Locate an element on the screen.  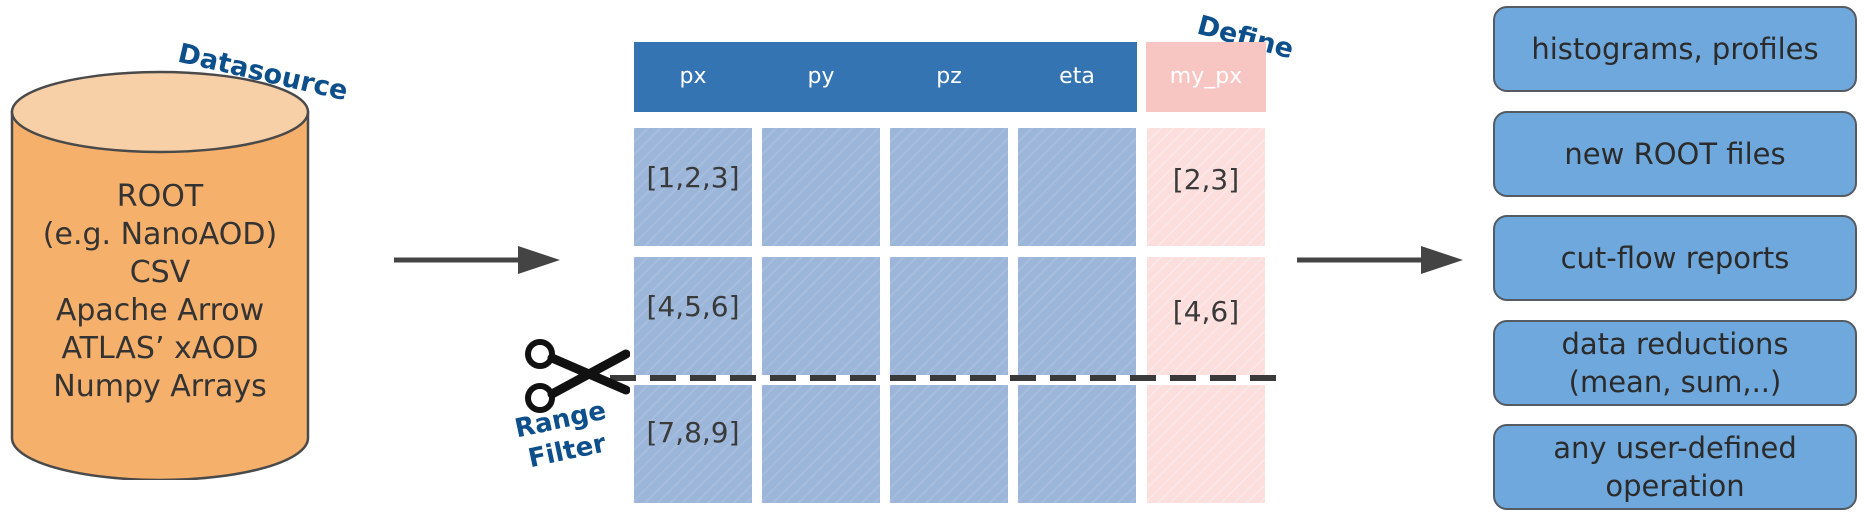
defined-cell: [2,3] is located at coordinates (1206, 187).